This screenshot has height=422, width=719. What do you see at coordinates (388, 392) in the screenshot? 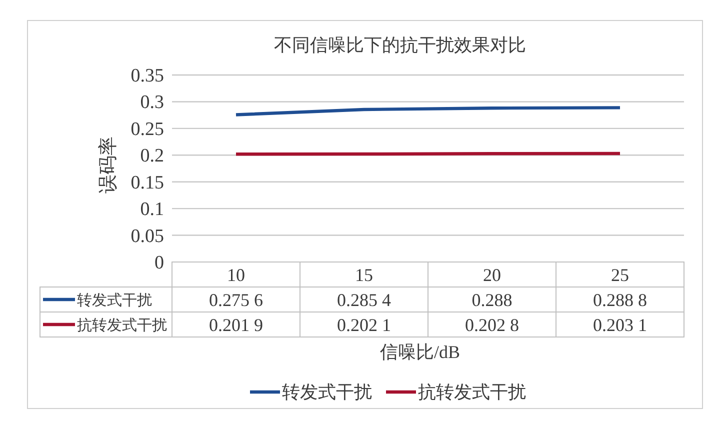
I see `legend: 转发式干扰 抗转发式干扰` at bounding box center [388, 392].